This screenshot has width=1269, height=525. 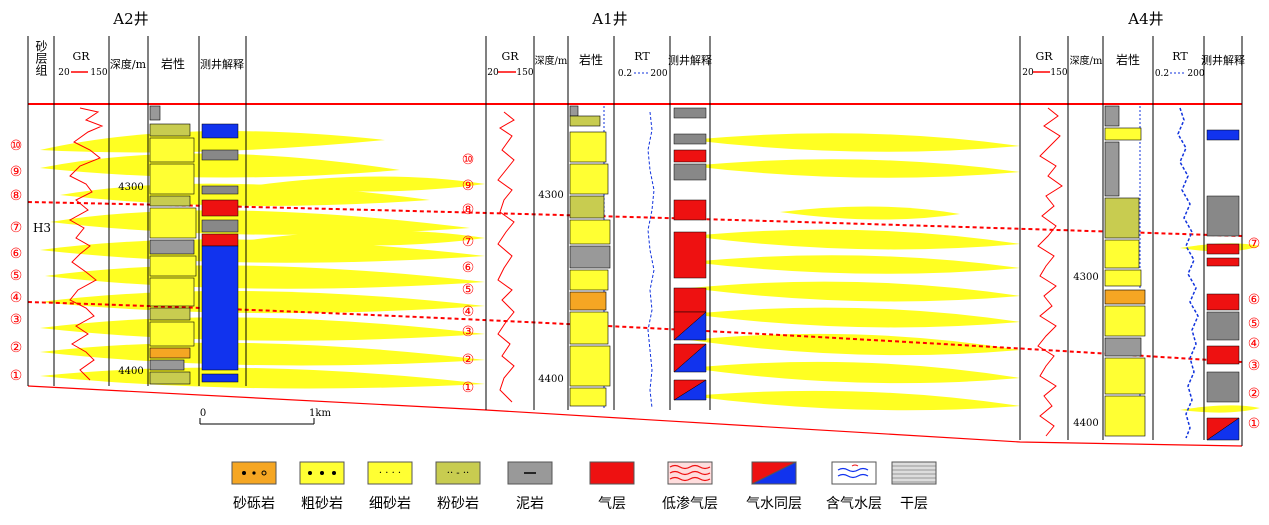 I want to click on legend-swatch-fine-sandstone, so click(x=390, y=473).